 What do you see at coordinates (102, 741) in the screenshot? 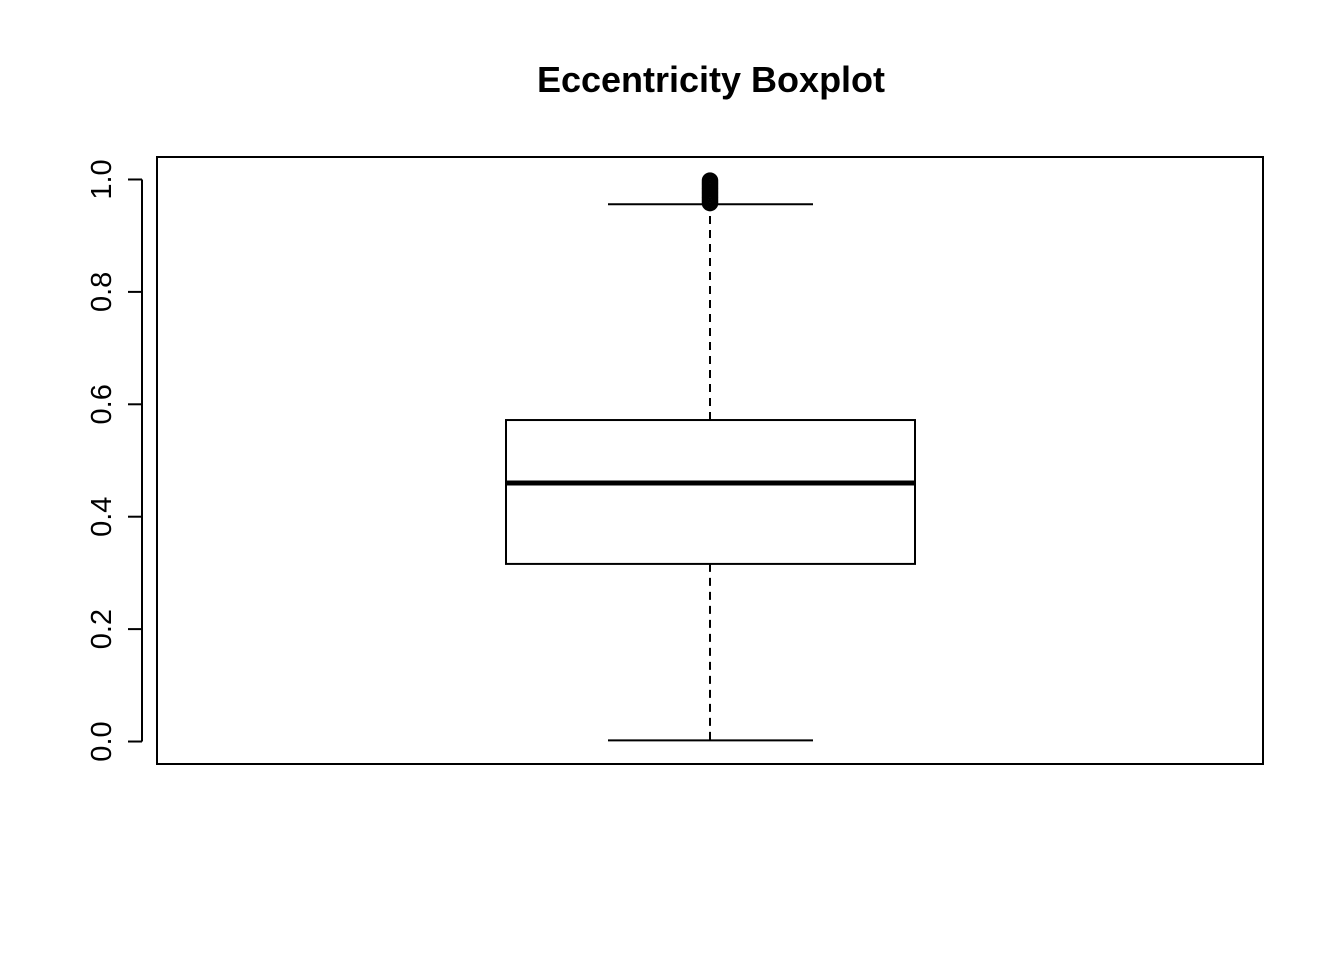
I see `y-tick-label: 0.0` at bounding box center [102, 741].